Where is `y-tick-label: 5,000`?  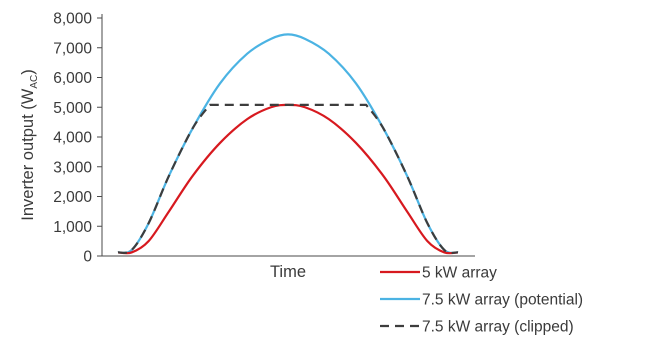 y-tick-label: 5,000 is located at coordinates (72, 108).